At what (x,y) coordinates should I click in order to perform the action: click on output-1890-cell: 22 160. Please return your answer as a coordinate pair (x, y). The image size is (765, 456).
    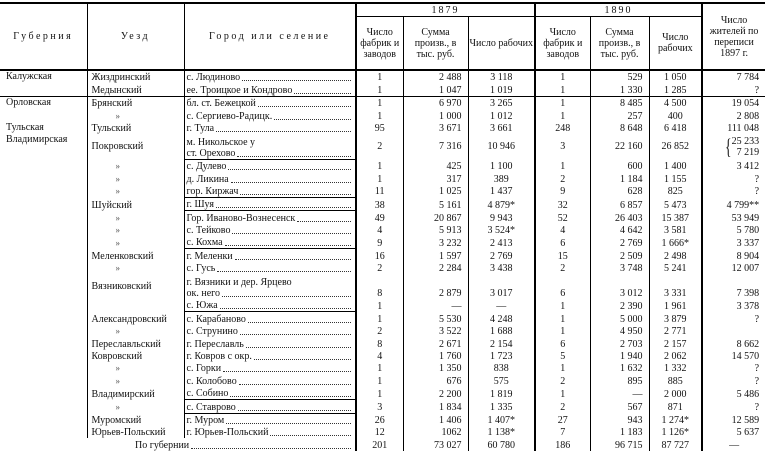
    Looking at the image, I should click on (619, 146).